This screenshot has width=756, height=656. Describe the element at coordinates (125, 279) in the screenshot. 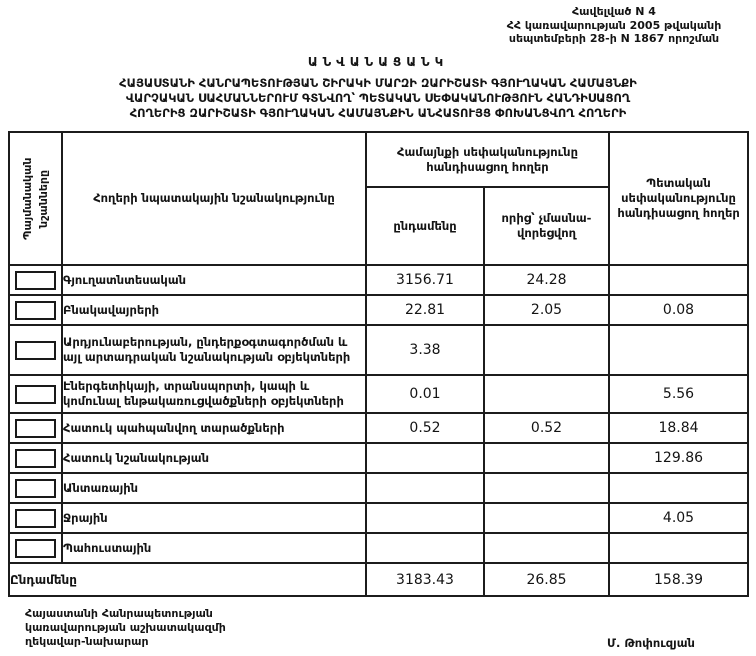

I see `land-type-label: Գյուղատնտեսական` at that location.